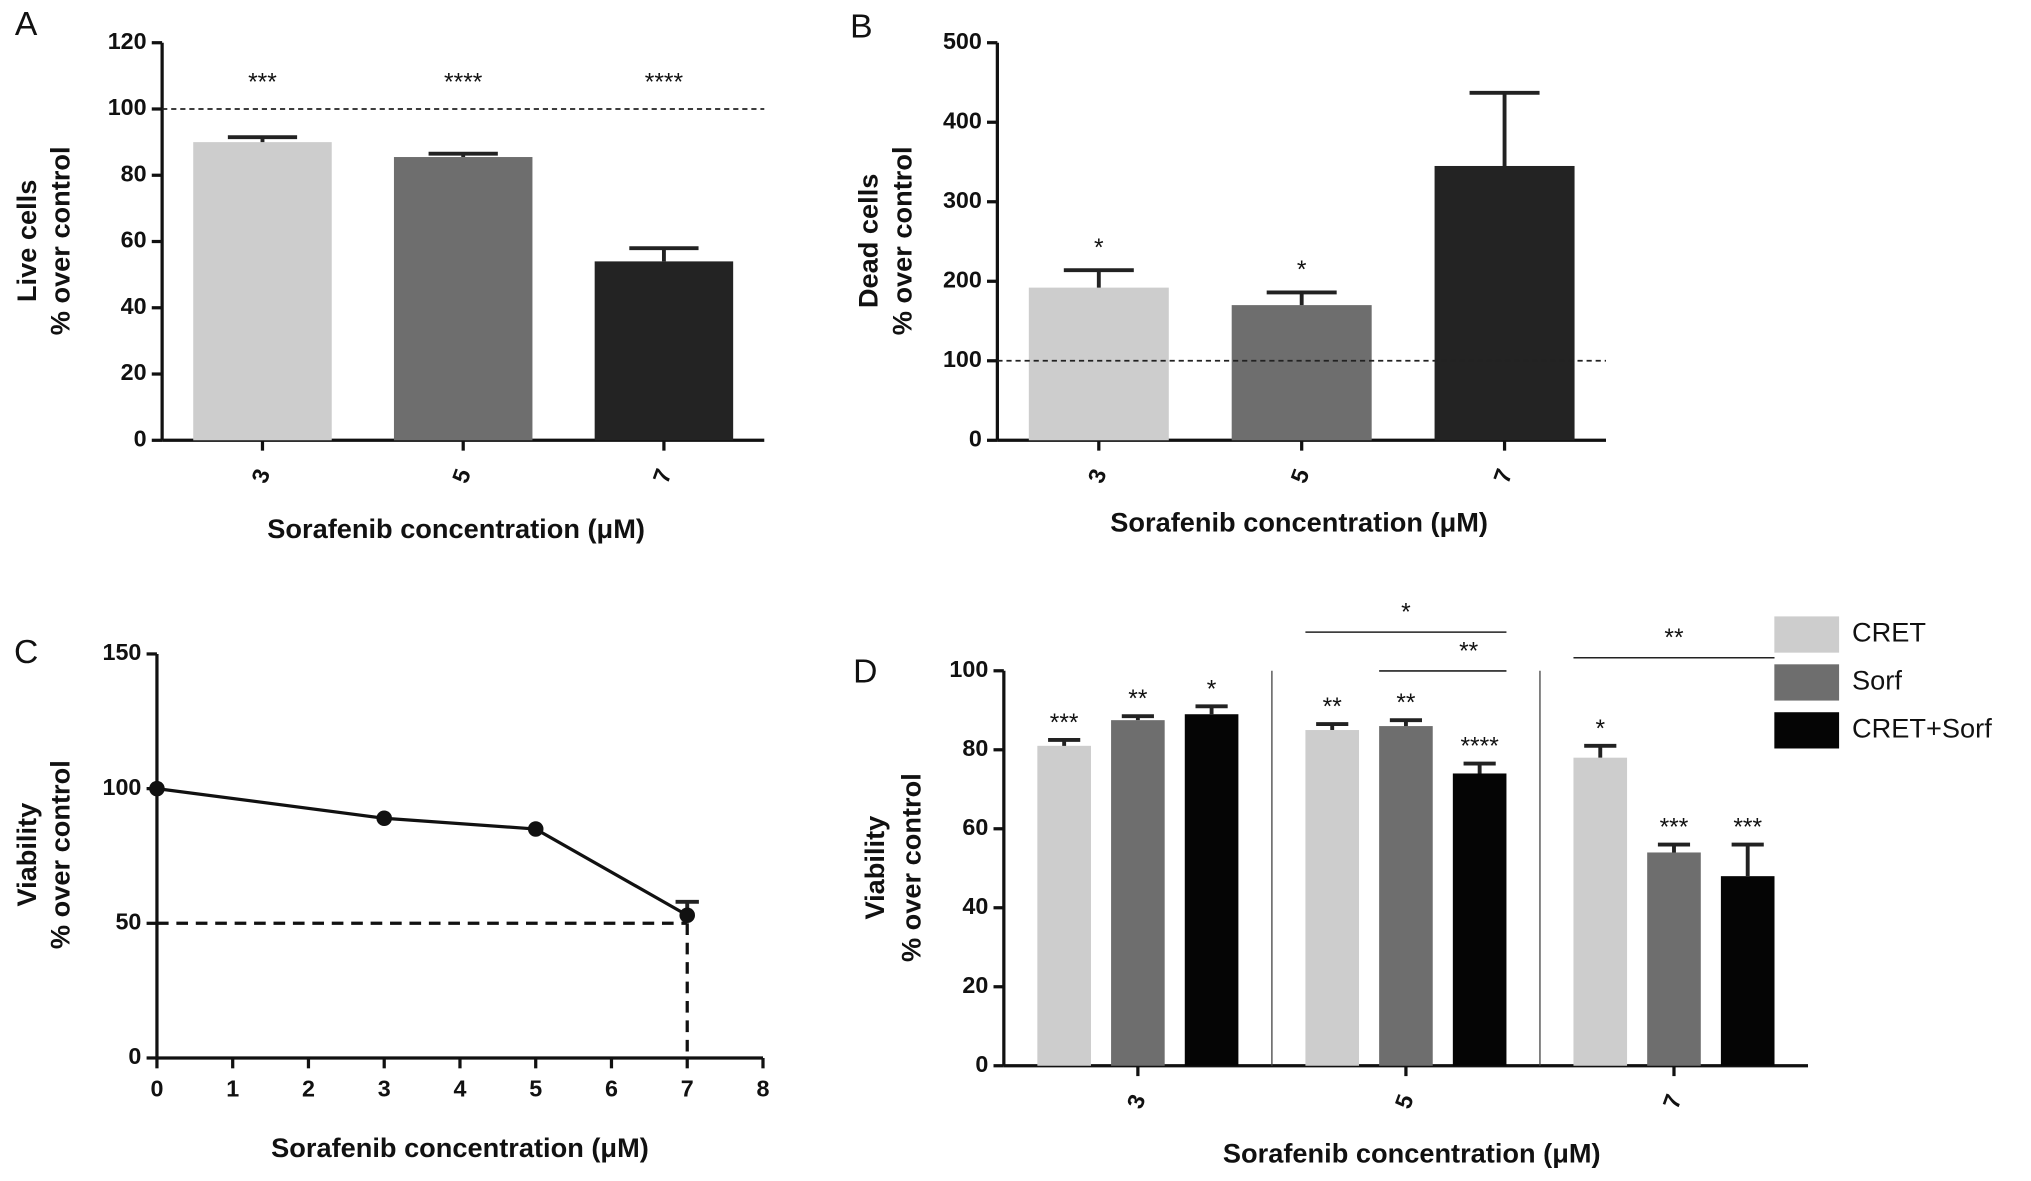 The image size is (2031, 1181). I want to click on legend-label: CRET, so click(1889, 632).